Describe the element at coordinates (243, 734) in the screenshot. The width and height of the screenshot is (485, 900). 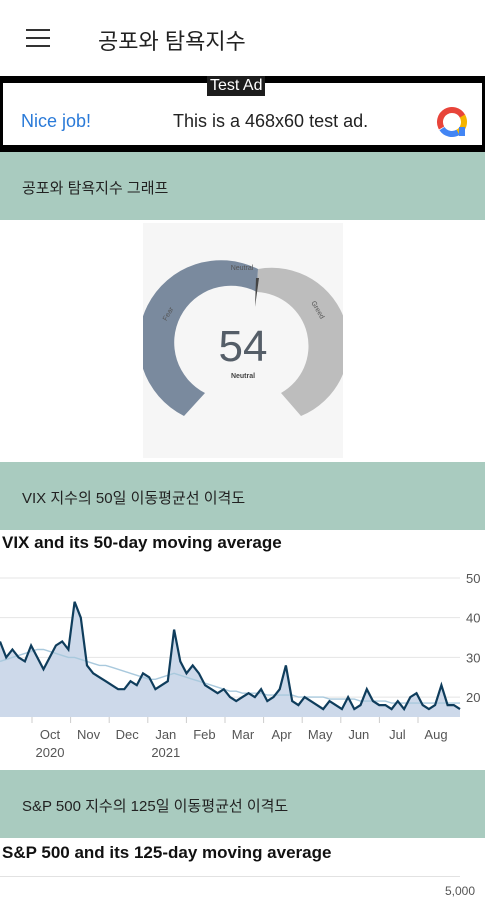
I see `vix-xtick-label: Mar` at that location.